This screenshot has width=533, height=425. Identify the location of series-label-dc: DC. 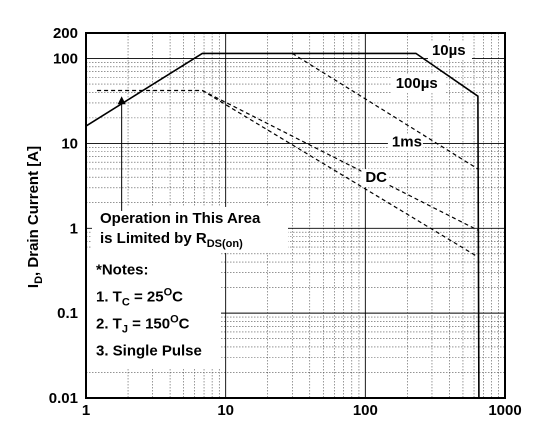
(376, 177).